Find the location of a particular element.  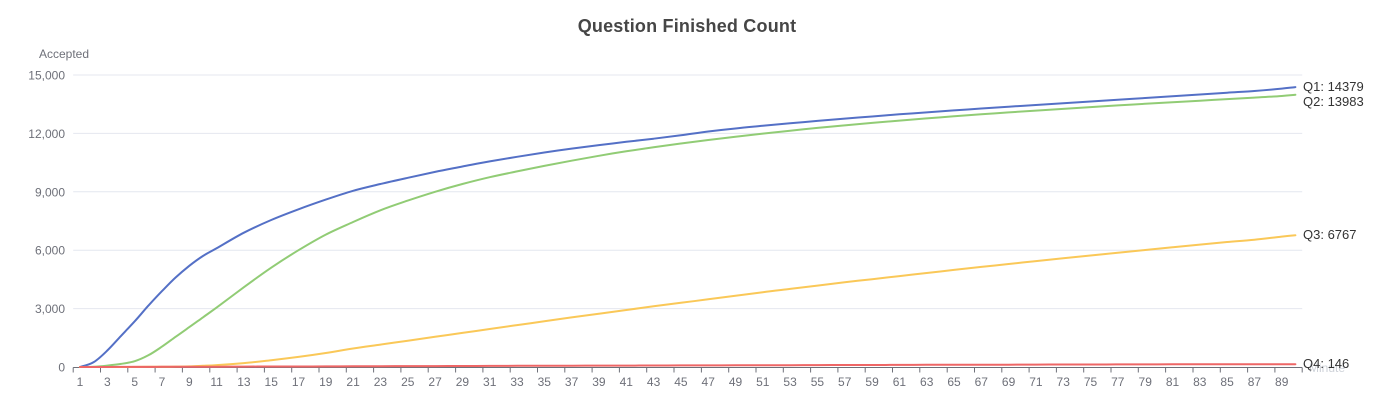

y-tick-label: 0 is located at coordinates (61, 368).